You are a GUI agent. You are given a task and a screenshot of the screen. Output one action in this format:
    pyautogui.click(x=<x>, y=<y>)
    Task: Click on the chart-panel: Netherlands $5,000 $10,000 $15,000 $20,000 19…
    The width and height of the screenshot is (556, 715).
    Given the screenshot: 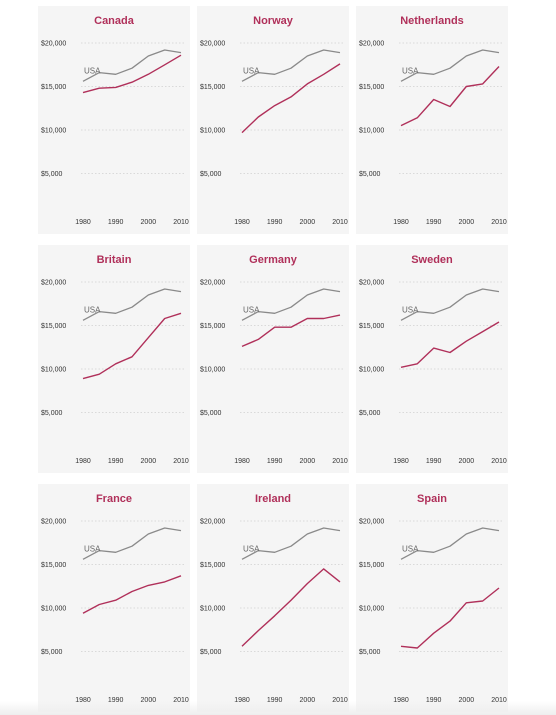 What is the action you would take?
    pyautogui.click(x=432, y=120)
    